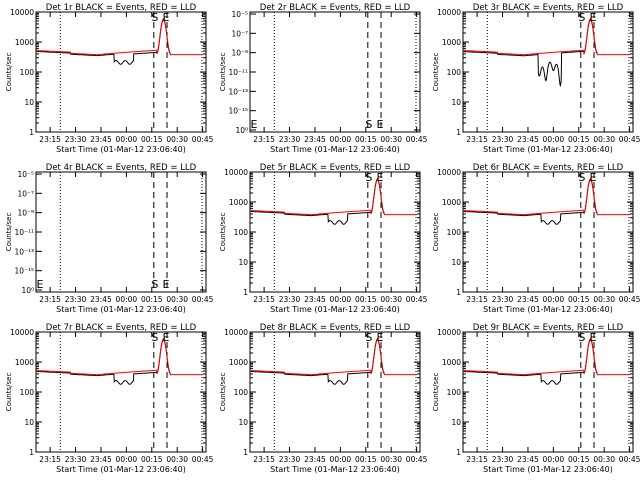 The image size is (640, 480). Describe the element at coordinates (239, 14) in the screenshot. I see `y-tick-label: 10⁻⁵` at that location.